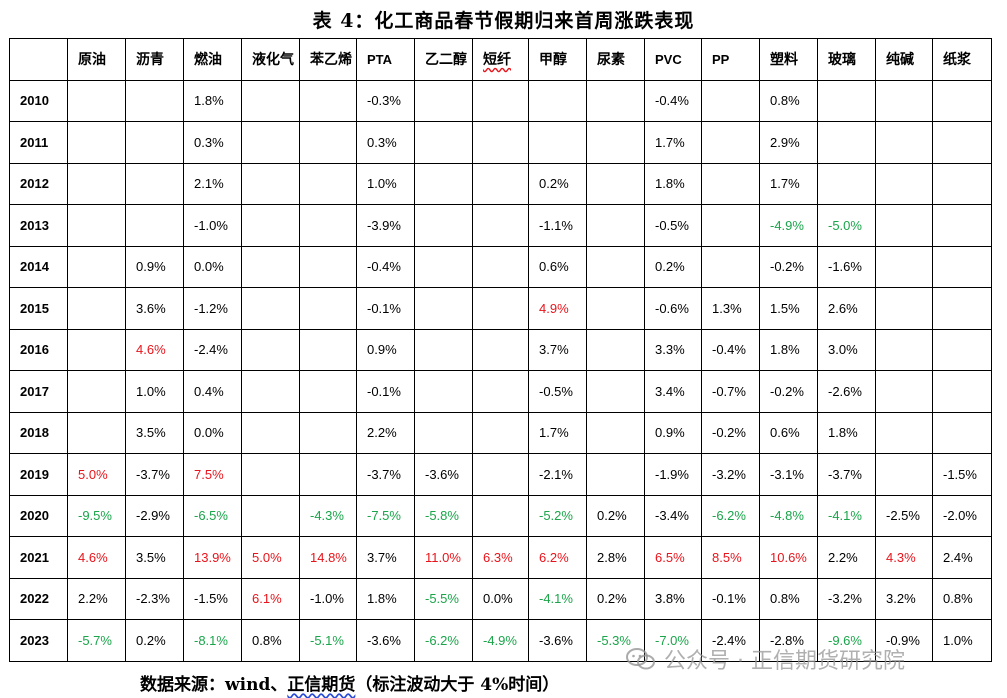  I want to click on table-row: 2011 0.3% 0.3% 1.7% 2.9%, so click(500, 142).